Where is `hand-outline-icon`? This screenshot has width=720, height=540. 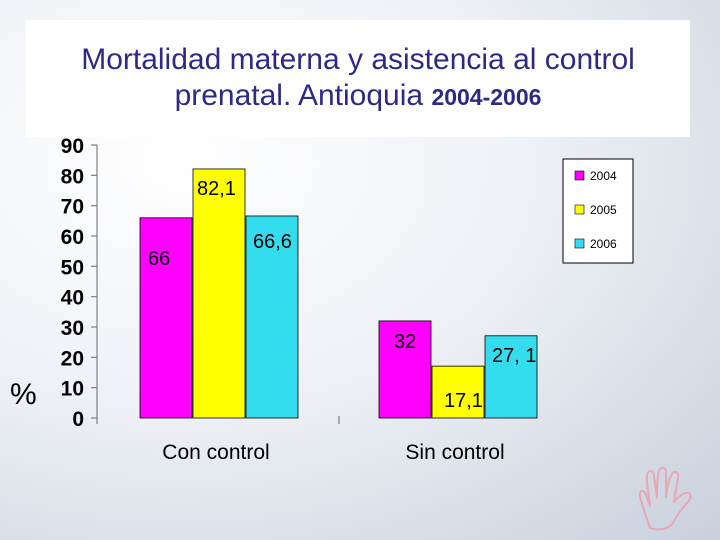
hand-outline-icon is located at coordinates (665, 498).